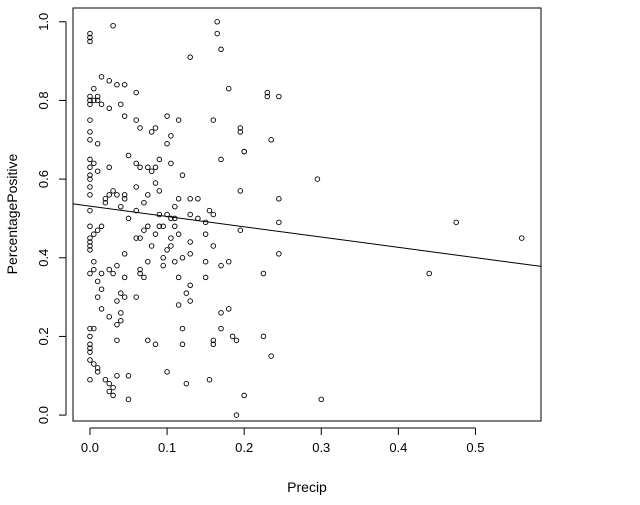  What do you see at coordinates (307, 235) in the screenshot?
I see `regression-line` at bounding box center [307, 235].